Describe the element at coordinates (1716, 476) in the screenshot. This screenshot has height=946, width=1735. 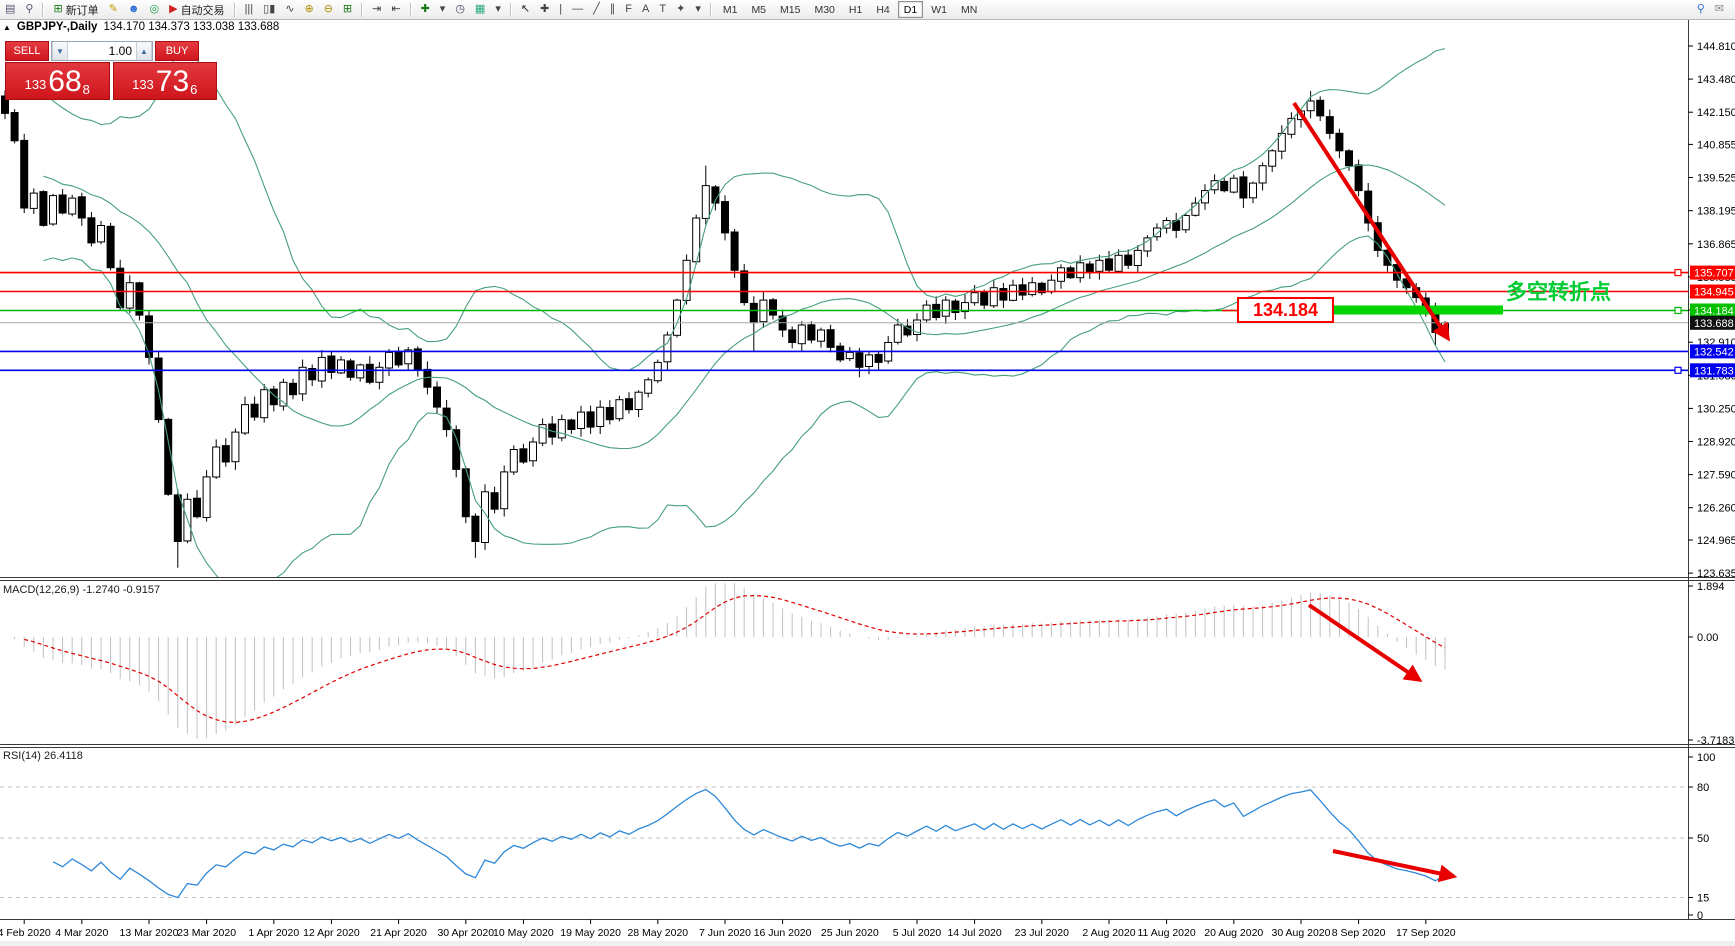
I see `svg-text: 127.590` at that location.